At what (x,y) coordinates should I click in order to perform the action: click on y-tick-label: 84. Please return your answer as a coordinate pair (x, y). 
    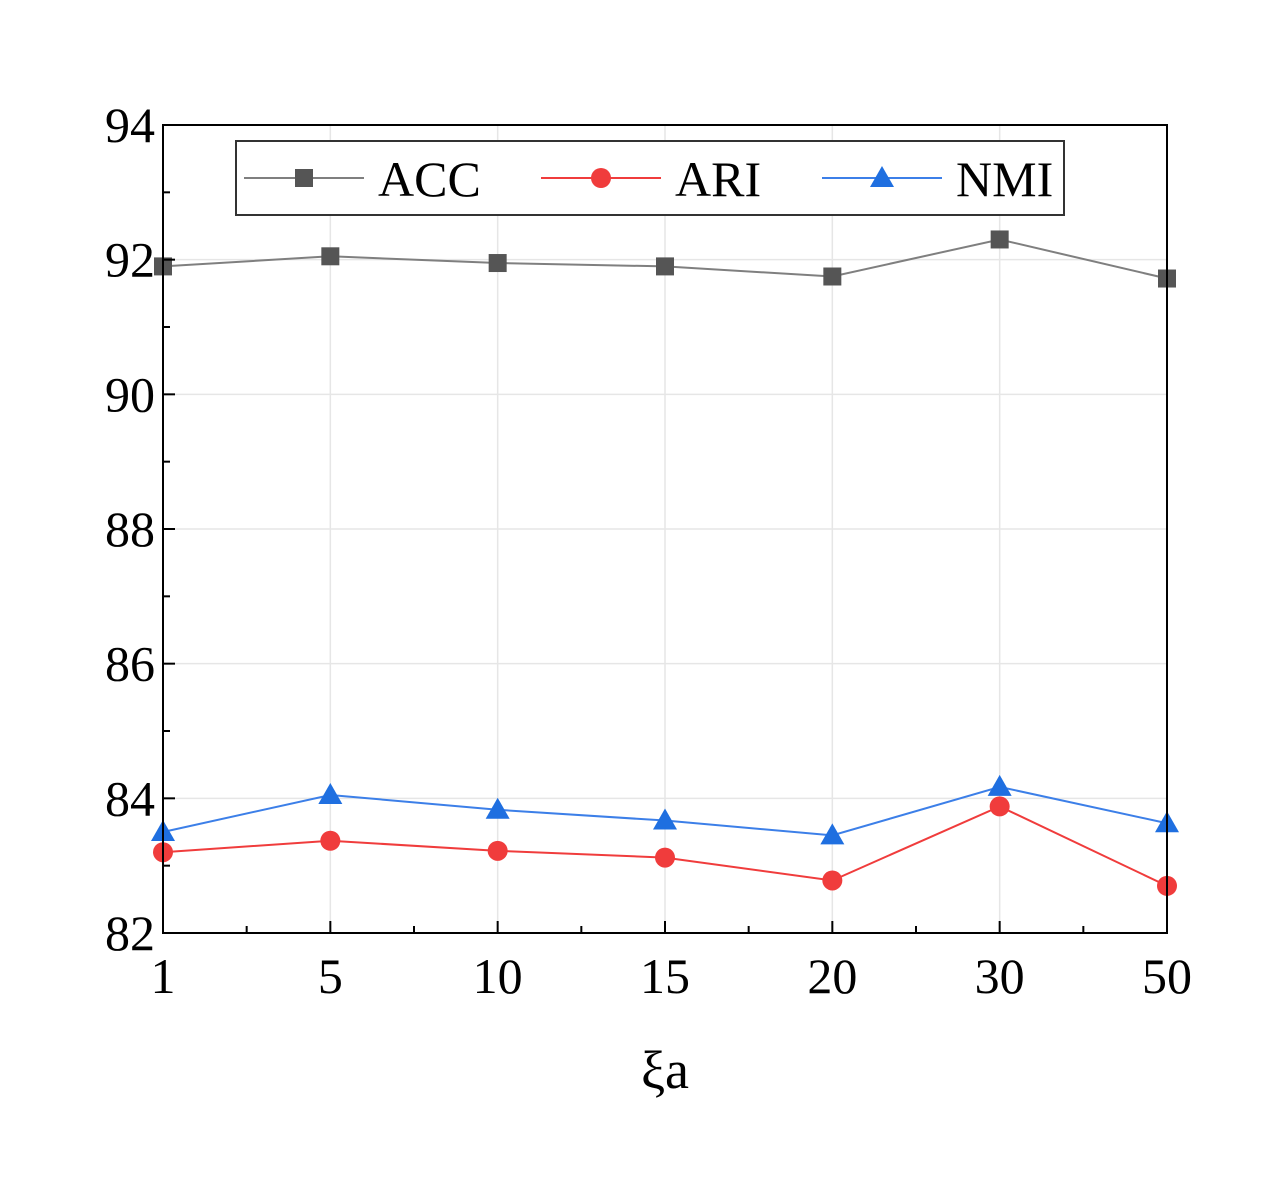
    Looking at the image, I should click on (130, 798).